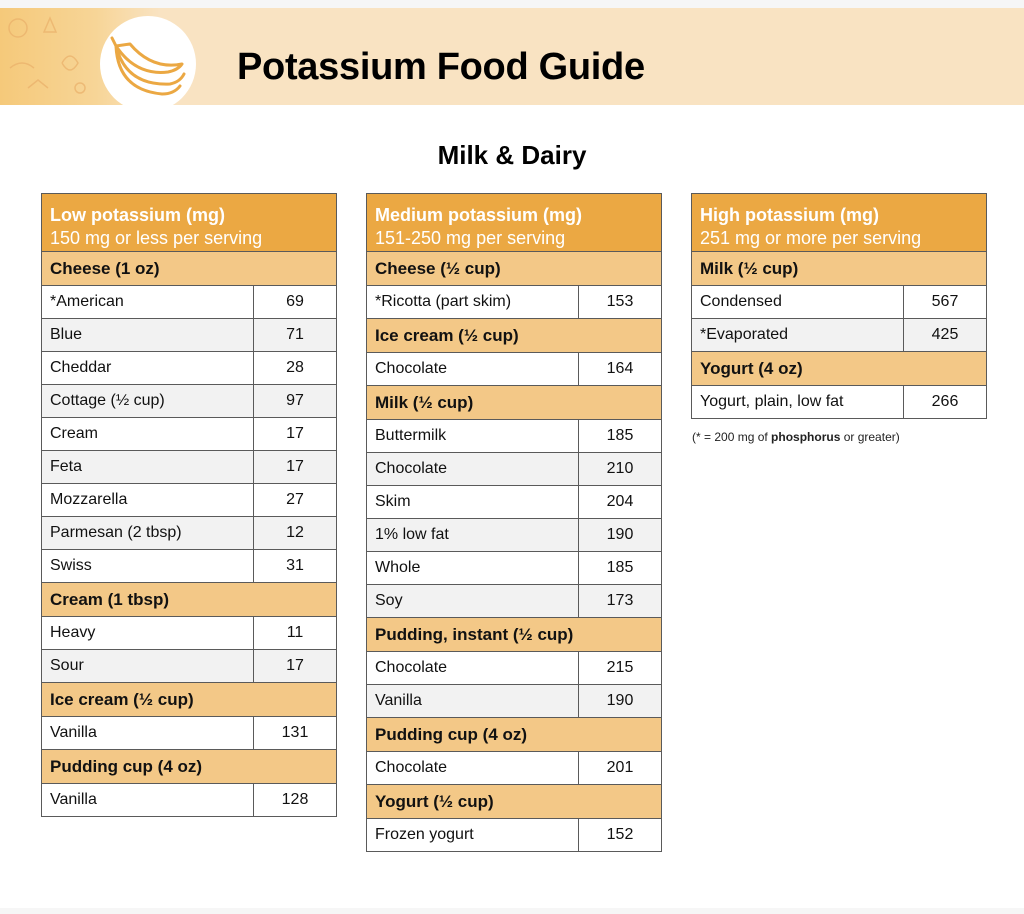 The height and width of the screenshot is (914, 1024). What do you see at coordinates (514, 601) in the screenshot?
I see `table-row: Soy 173` at bounding box center [514, 601].